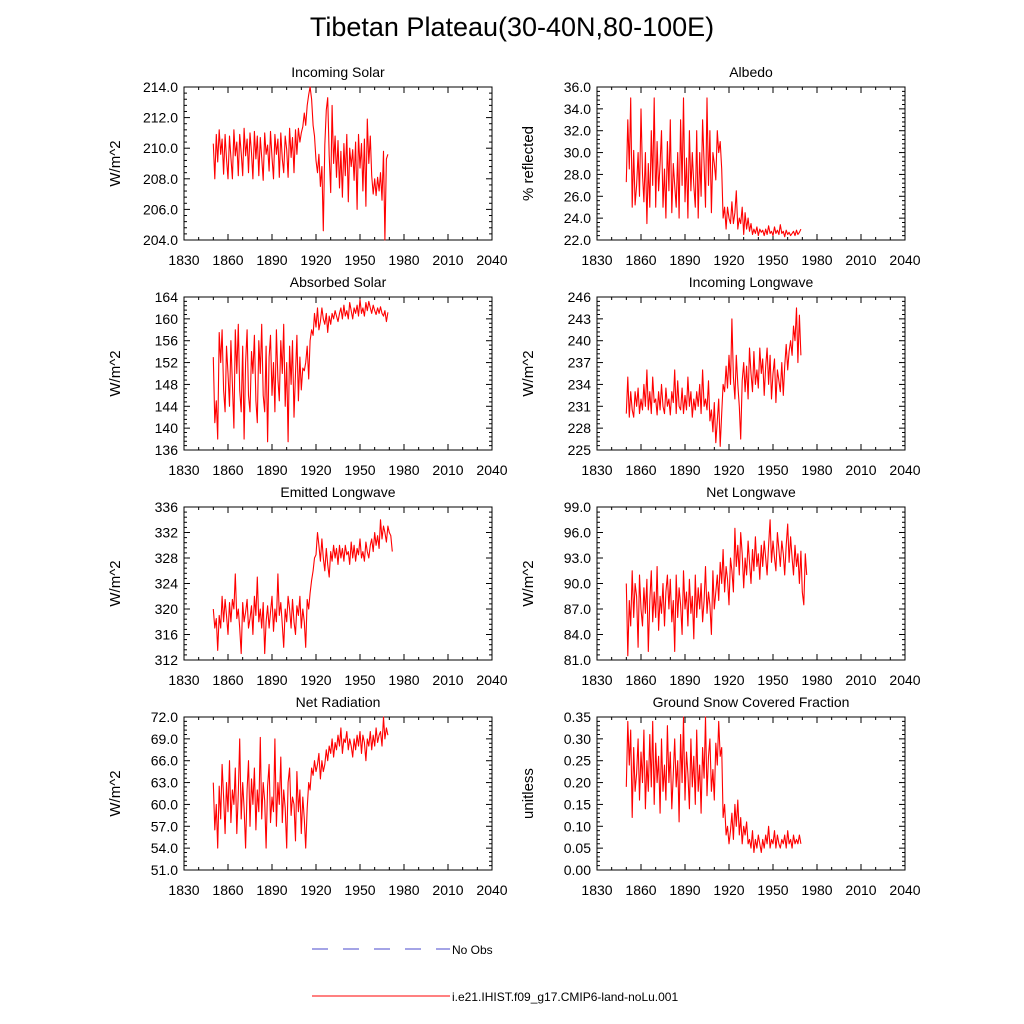 The image size is (1024, 1024). Describe the element at coordinates (167, 450) in the screenshot. I see `y-tick-label: 136` at that location.